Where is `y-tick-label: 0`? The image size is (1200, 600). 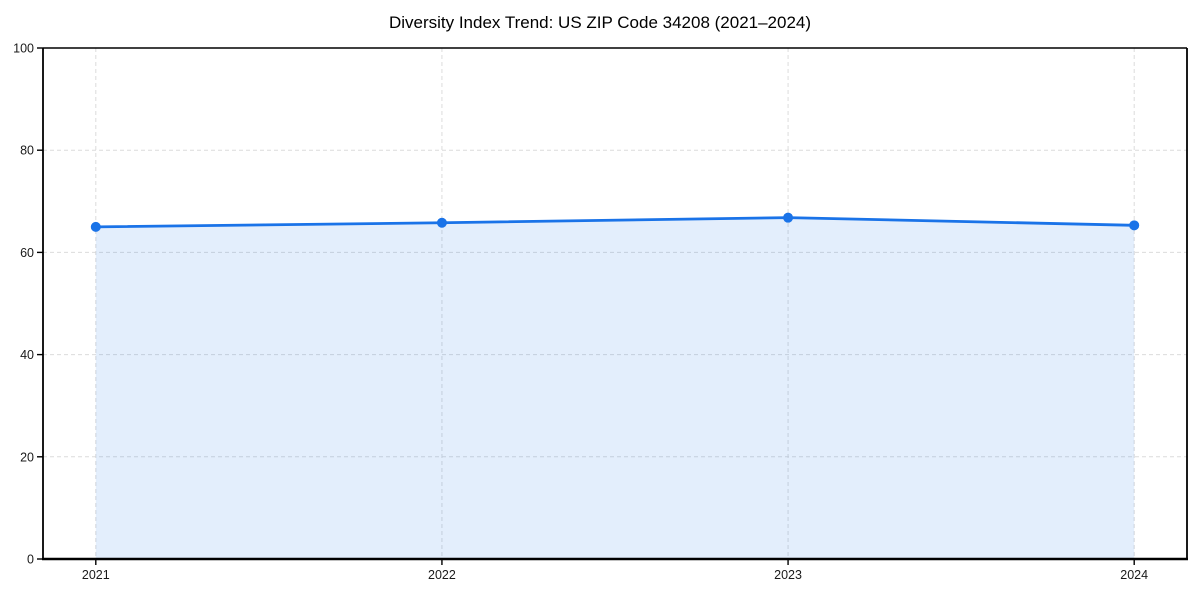
y-tick-label: 0 is located at coordinates (30, 560).